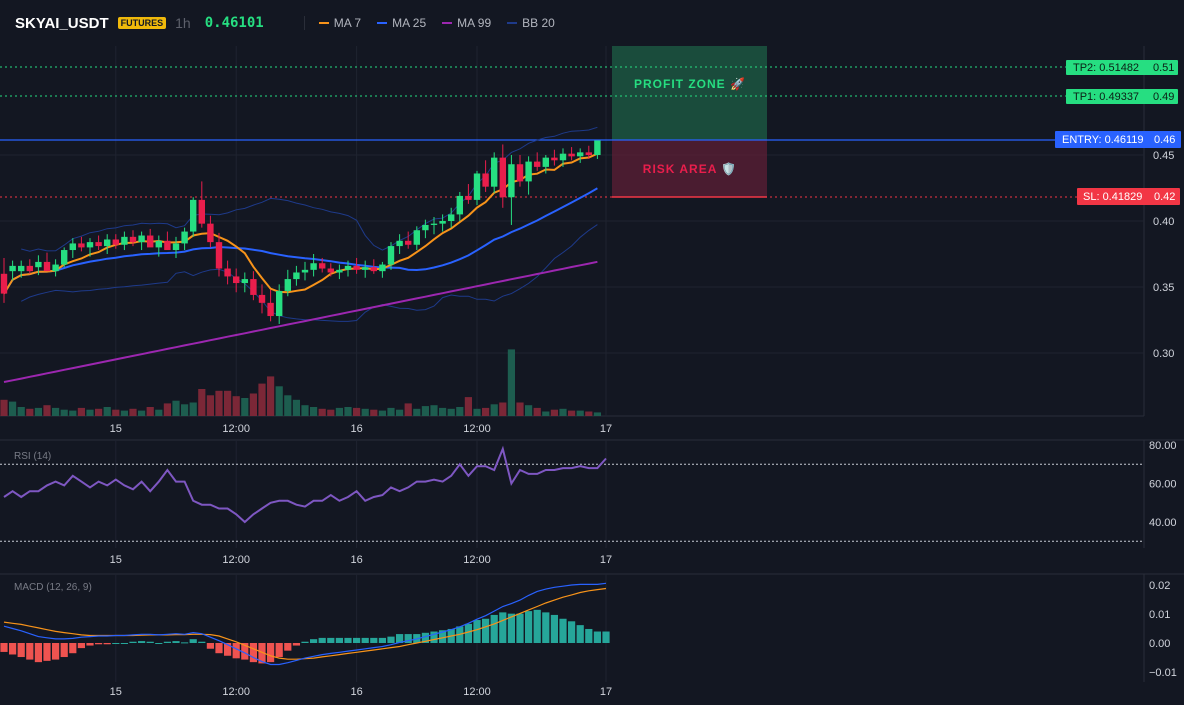 The width and height of the screenshot is (1184, 705). What do you see at coordinates (300, 321) in the screenshot?
I see `ma99-line` at bounding box center [300, 321].